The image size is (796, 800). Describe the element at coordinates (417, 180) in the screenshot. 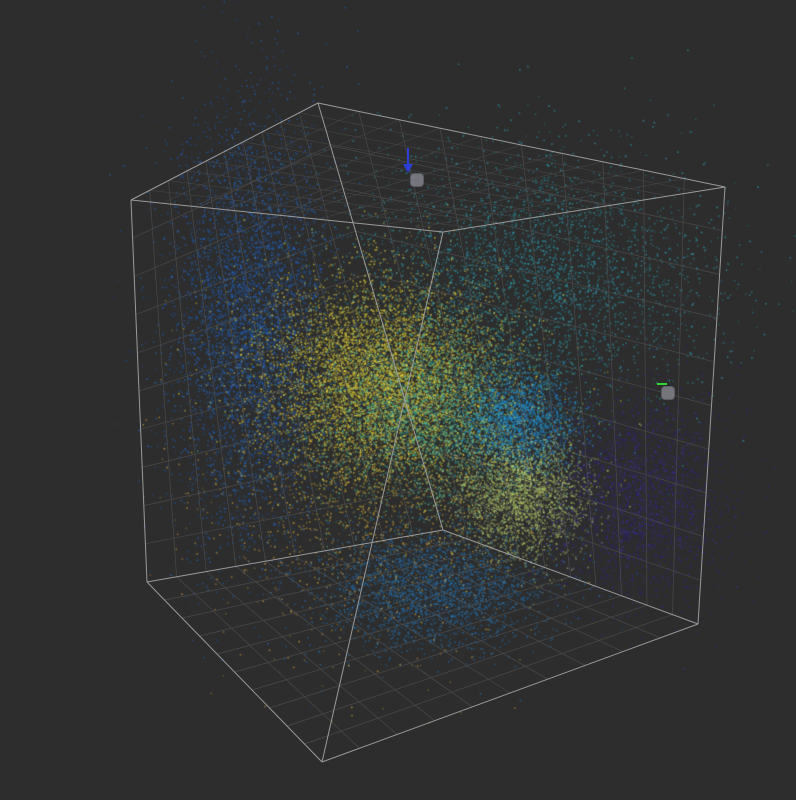

I see `z-axis-handle` at that location.